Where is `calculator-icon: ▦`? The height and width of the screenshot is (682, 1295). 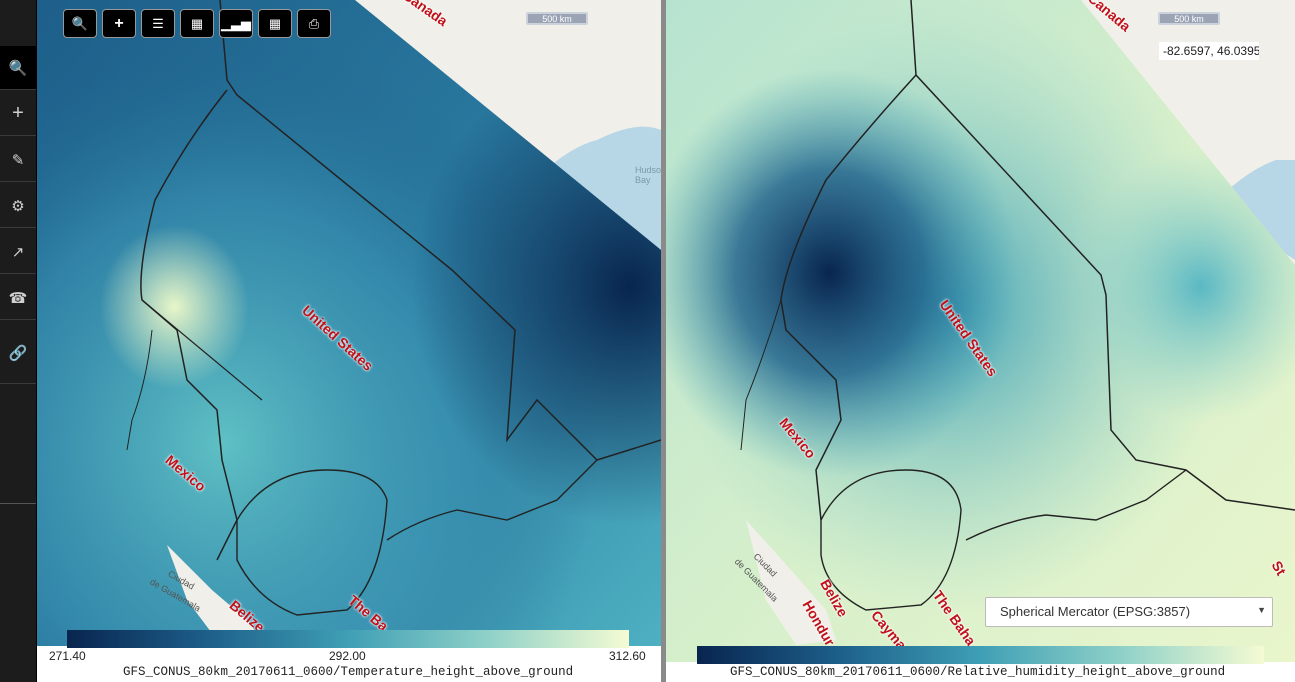
calculator-icon: ▦ is located at coordinates (275, 23).